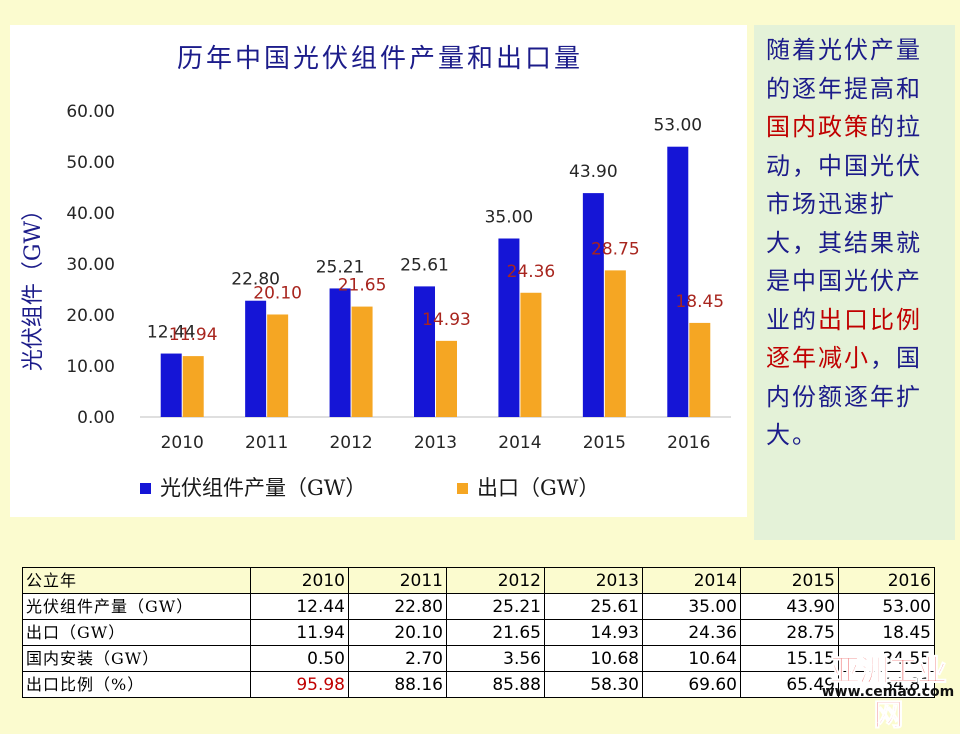 The height and width of the screenshot is (734, 960). What do you see at coordinates (615, 249) in the screenshot?
I see `bar-value-label: 28.75` at bounding box center [615, 249].